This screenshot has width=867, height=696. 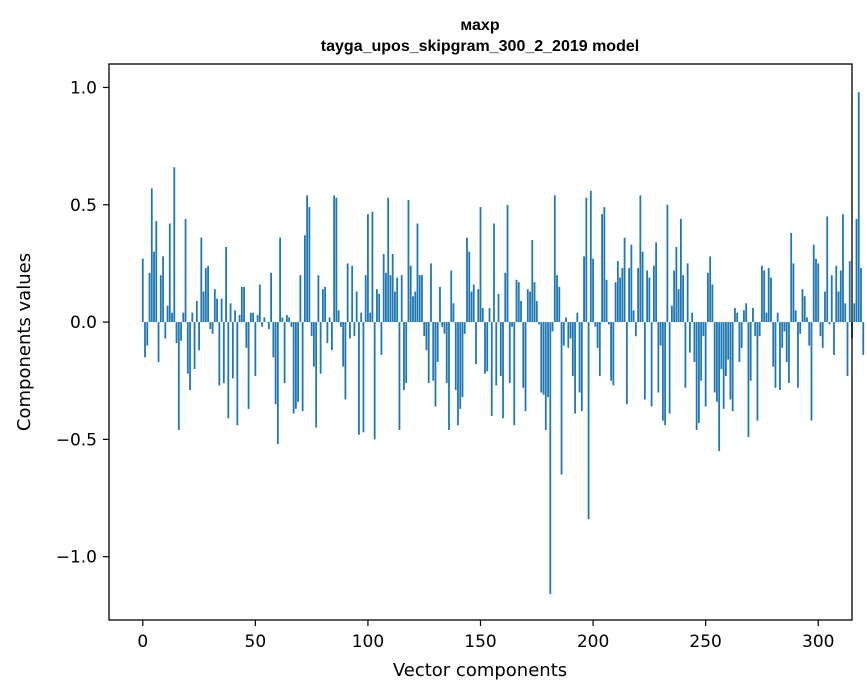 What do you see at coordinates (593, 642) in the screenshot?
I see `x-tick-label: 200` at bounding box center [593, 642].